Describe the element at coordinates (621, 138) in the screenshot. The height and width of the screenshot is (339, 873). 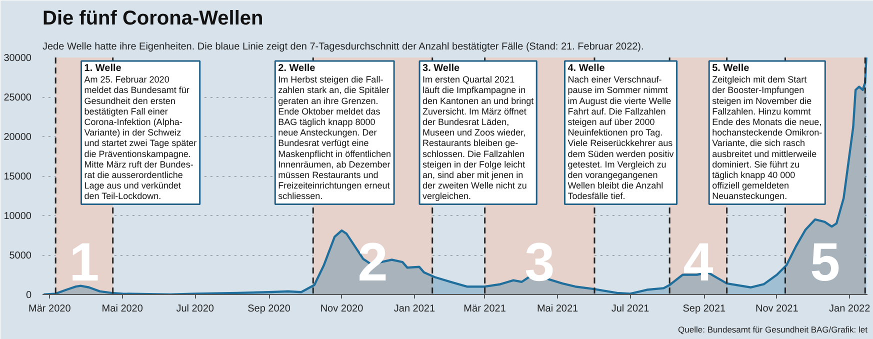
I see `text: Nach einer Verschnauf- pause im Sommer nimmt im August die vierte Welle Fahrt auf. Die Fallzahlen steigen auf über 2000 Neuinfektionen pro Tag. Viele Reiserückkehrer aus dem Süden werden positiv getestet. Im Vergleich zu den vorangegangenen Wellen bleibt die Anzahl Todesfälle tief.` at that location.